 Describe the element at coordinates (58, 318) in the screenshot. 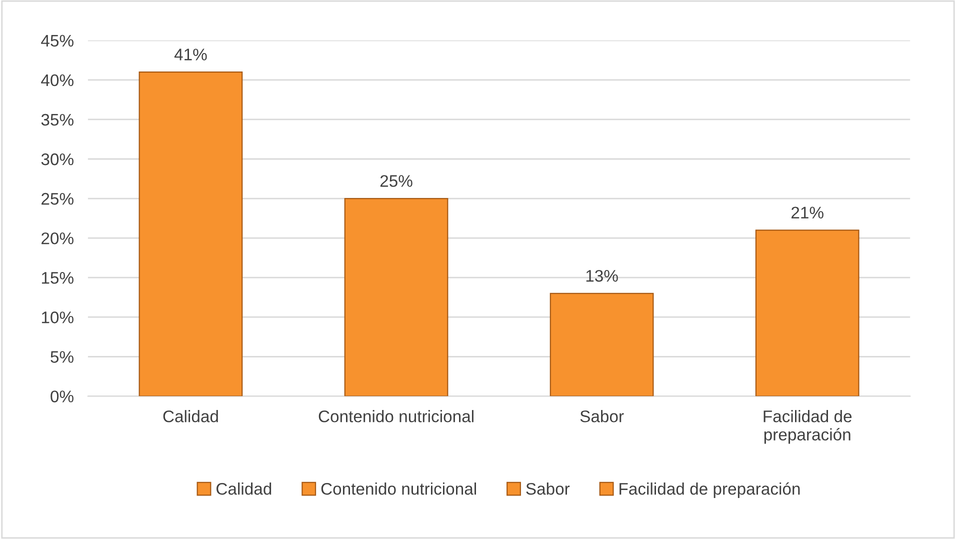

I see `y-tick-label: 10%` at that location.